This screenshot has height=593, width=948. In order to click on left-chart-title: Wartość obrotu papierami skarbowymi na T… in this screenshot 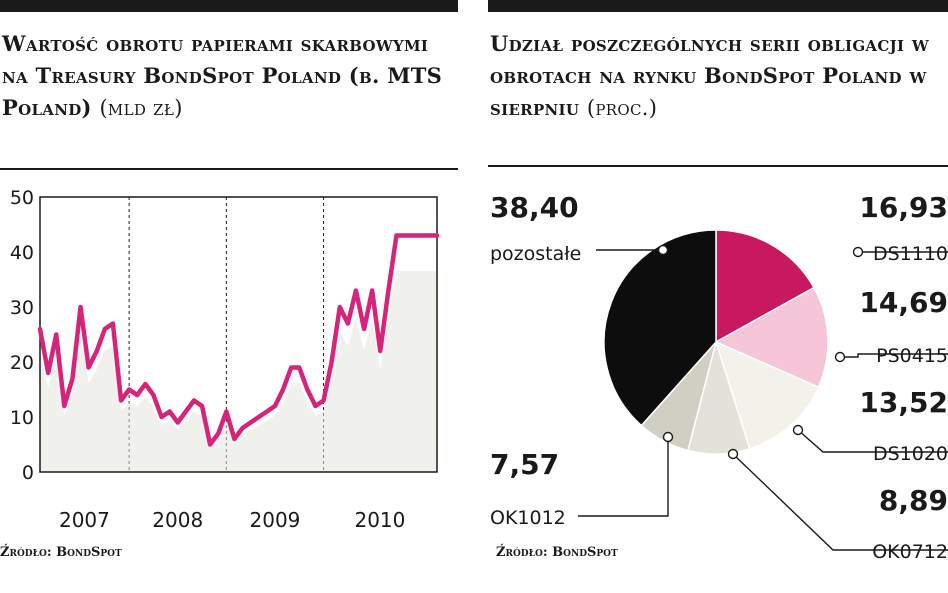, I will do `click(230, 76)`.